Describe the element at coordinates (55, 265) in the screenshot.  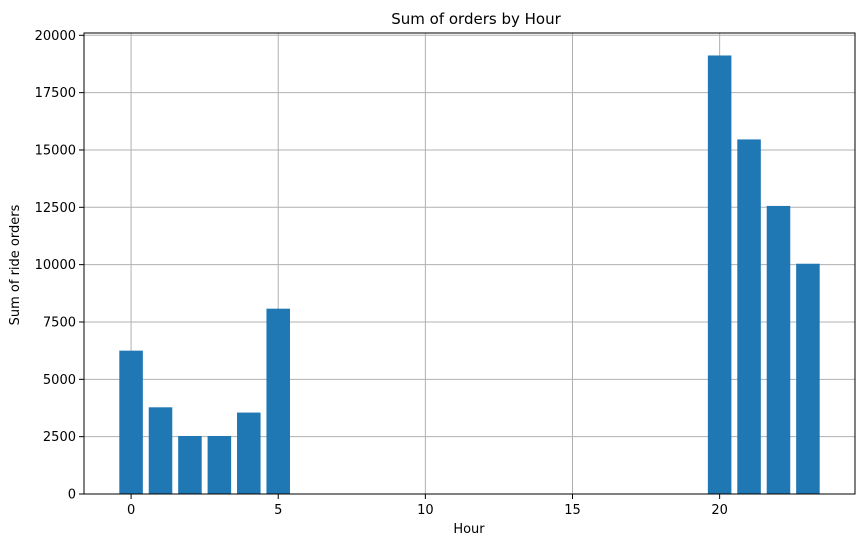
I see `y-tick-label: 10000` at that location.